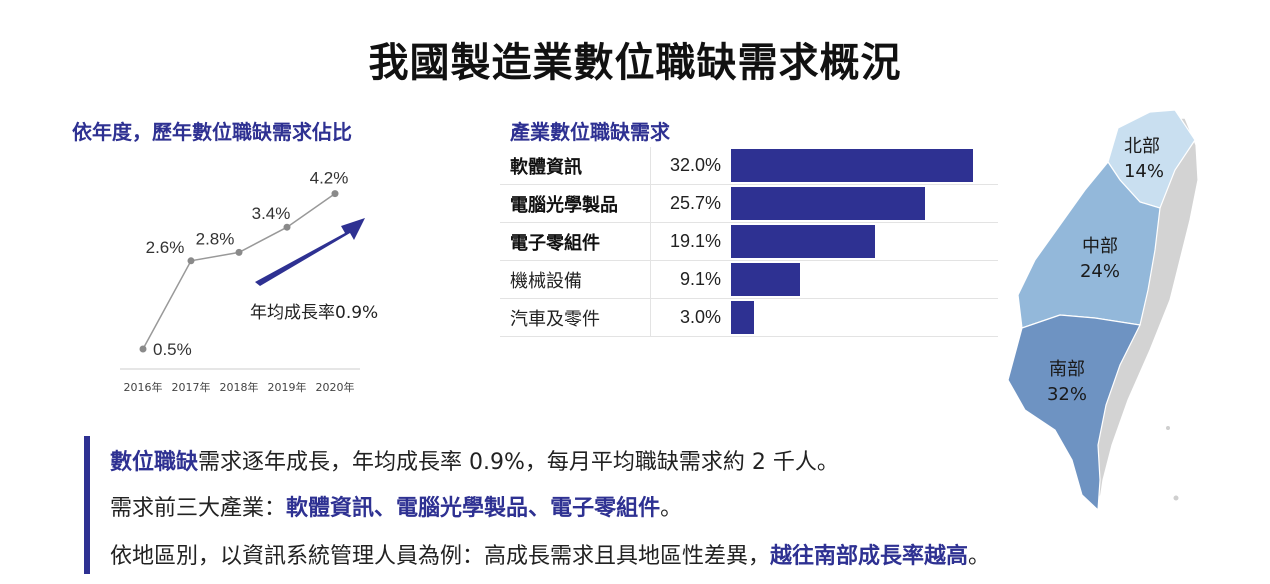 This screenshot has height=584, width=1270. I want to click on line-series, so click(239, 271).